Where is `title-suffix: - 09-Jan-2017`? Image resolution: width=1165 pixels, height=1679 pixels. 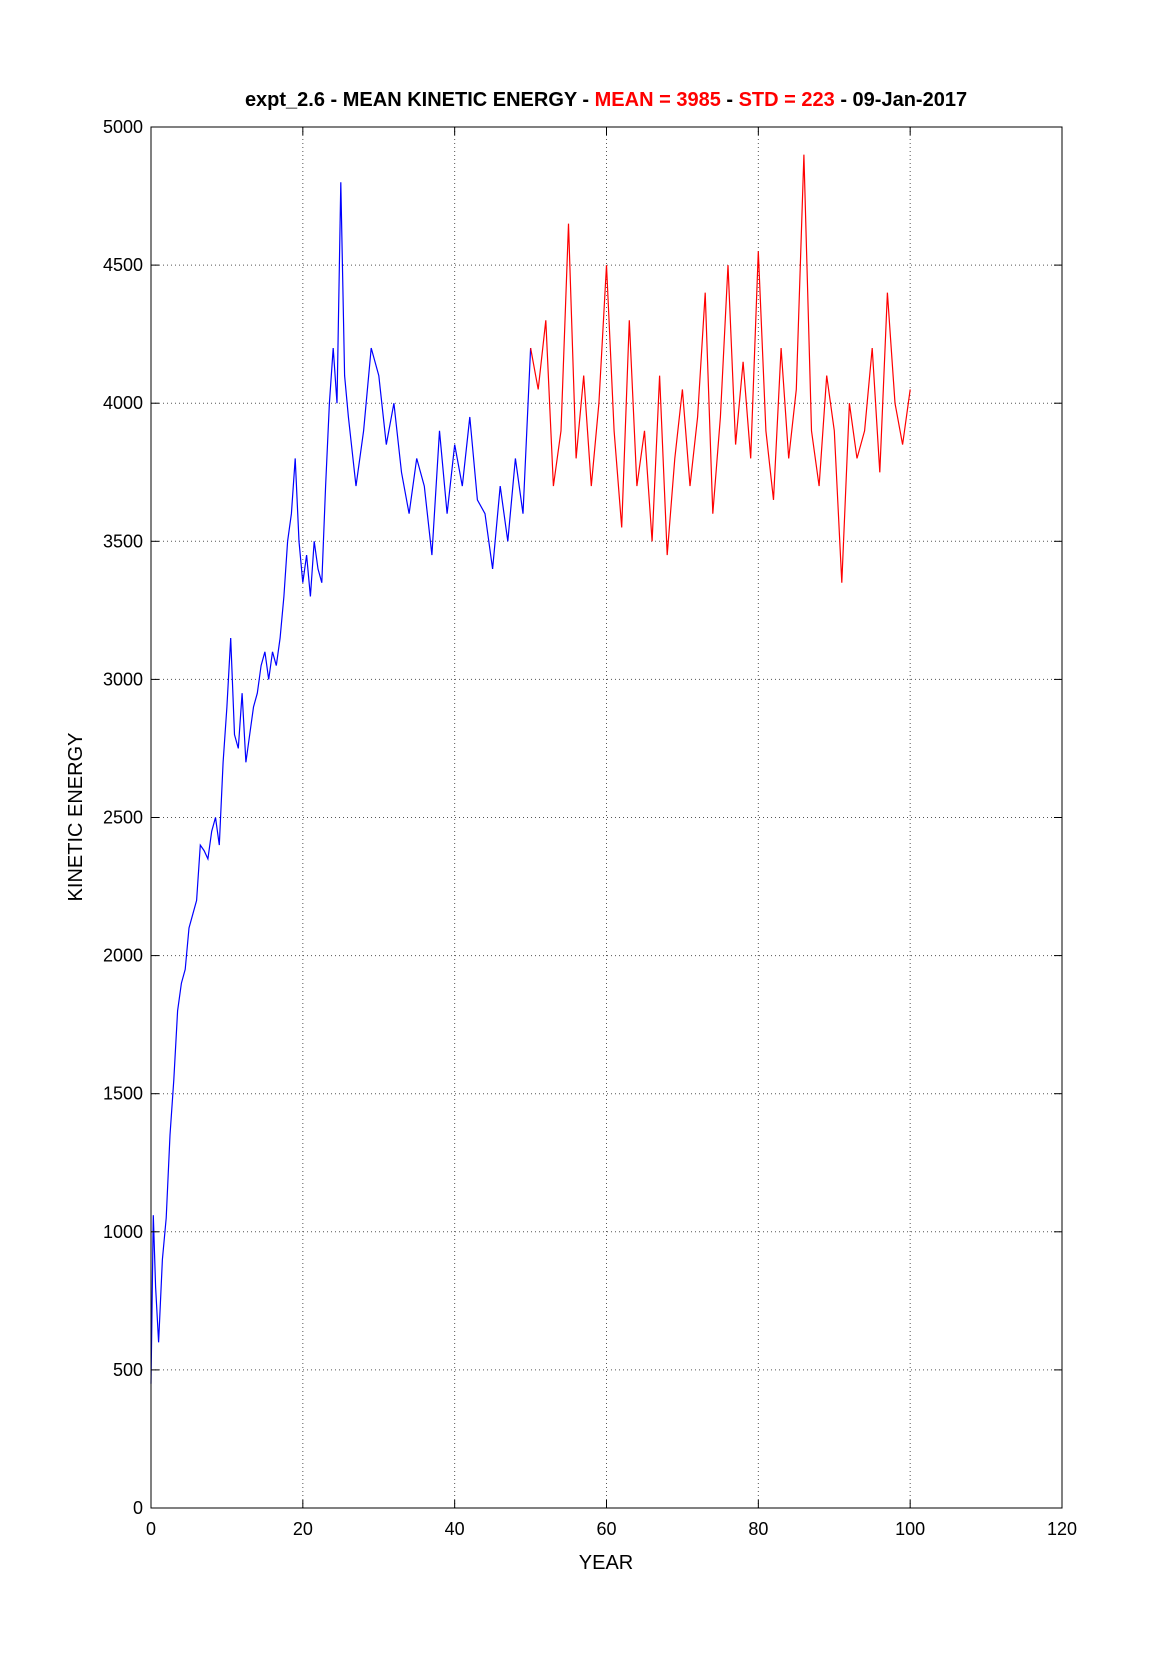
title-suffix: - 09-Jan-2017 is located at coordinates (901, 100).